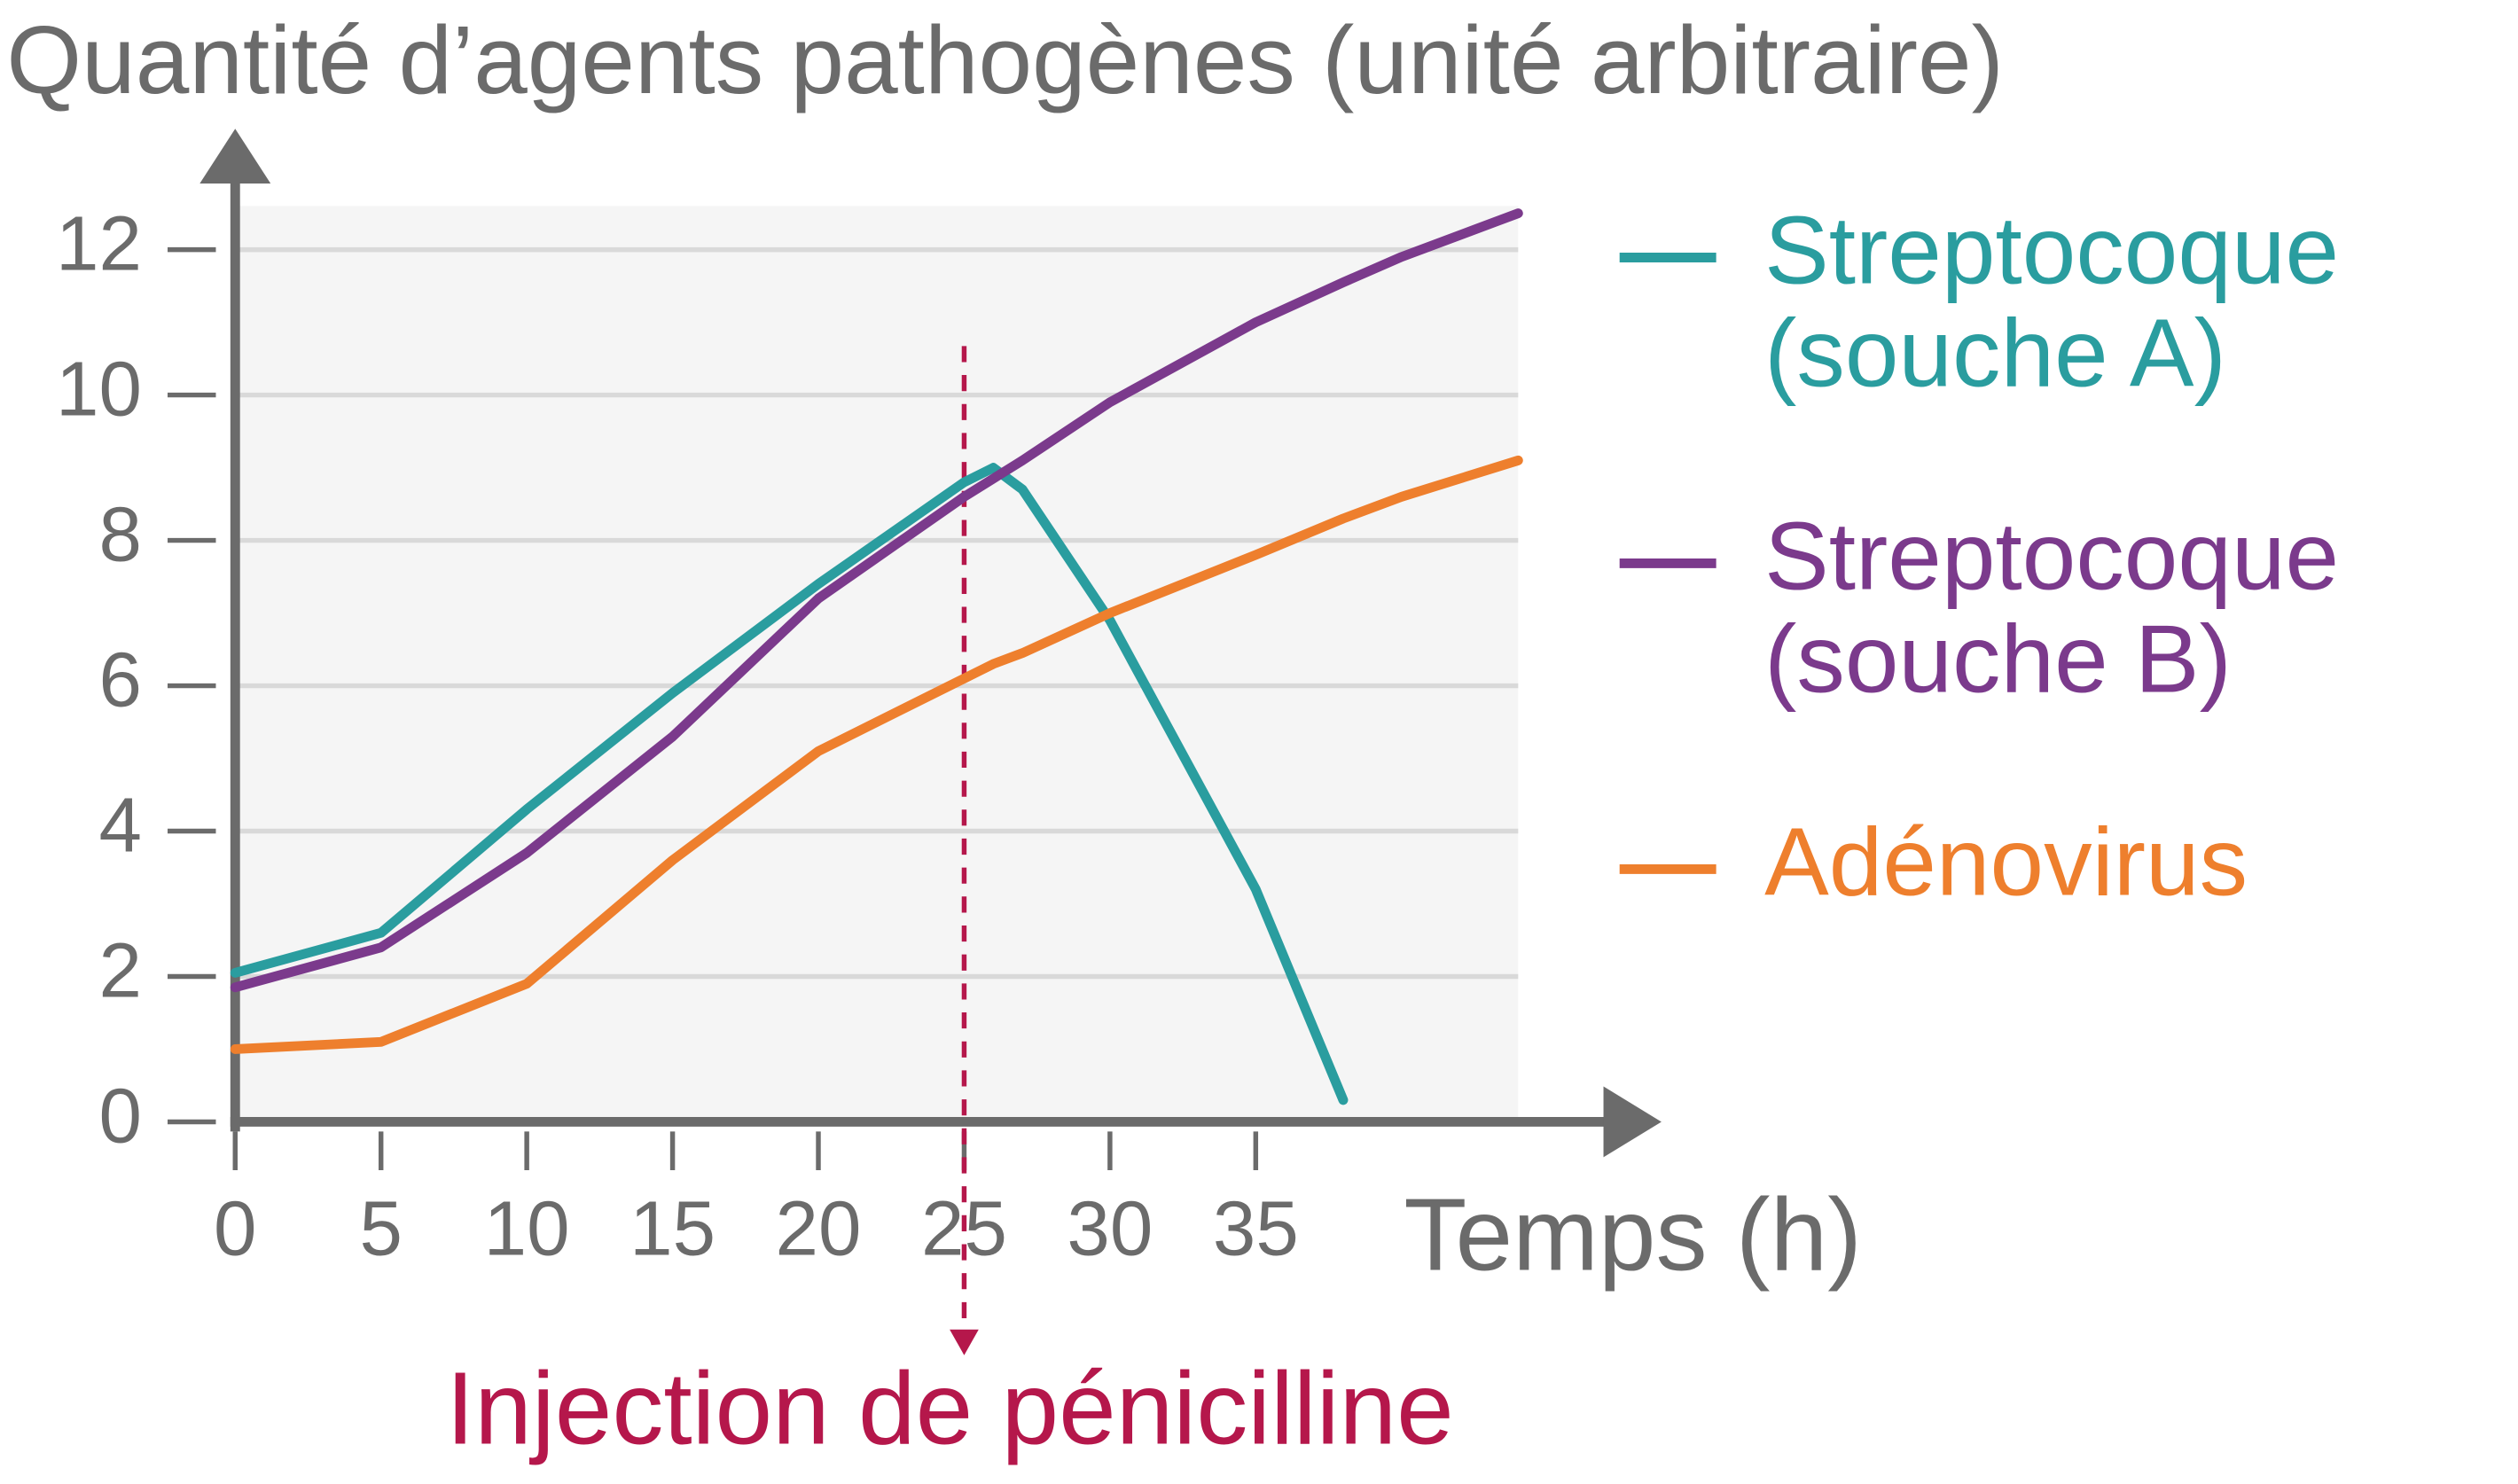  Describe the element at coordinates (235, 1229) in the screenshot. I see `x-tick-label: 0` at that location.